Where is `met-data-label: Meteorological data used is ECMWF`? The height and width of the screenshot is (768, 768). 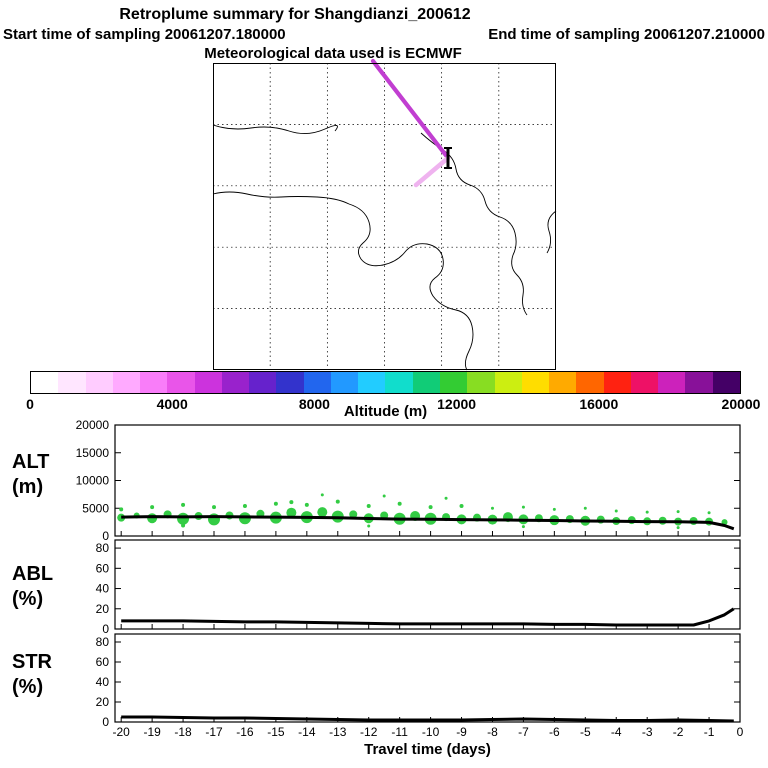
met-data-label: Meteorological data used is ECMWF is located at coordinates (333, 53).